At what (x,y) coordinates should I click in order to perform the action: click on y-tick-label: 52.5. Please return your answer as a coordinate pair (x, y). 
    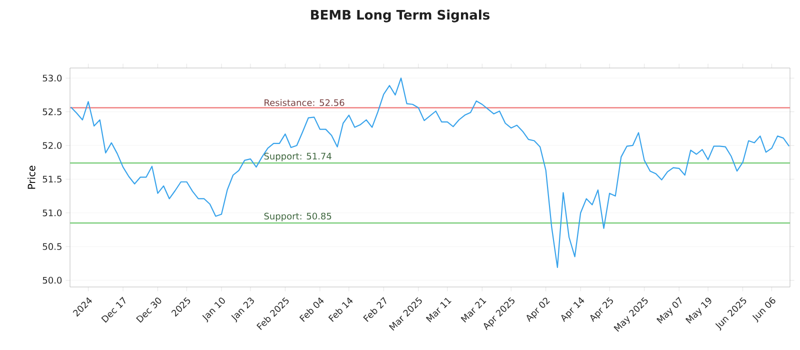
    Looking at the image, I should click on (52, 112).